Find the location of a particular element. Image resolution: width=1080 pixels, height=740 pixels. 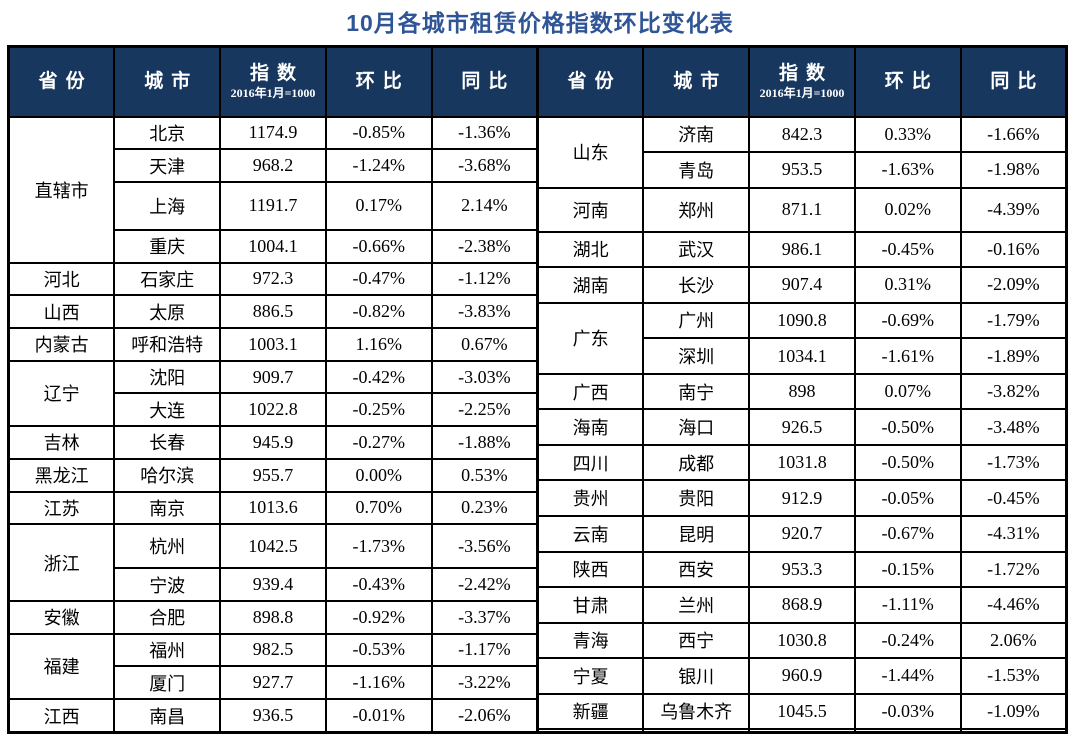

province-cell: 广西 is located at coordinates (590, 391).